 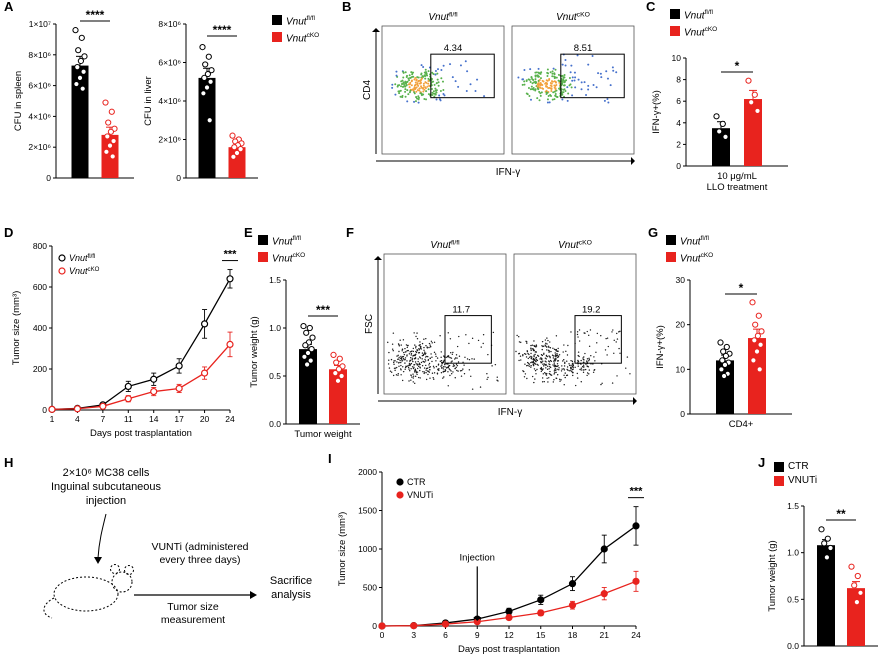 I want to click on sacrifice-line2: analysis, so click(x=291, y=595).